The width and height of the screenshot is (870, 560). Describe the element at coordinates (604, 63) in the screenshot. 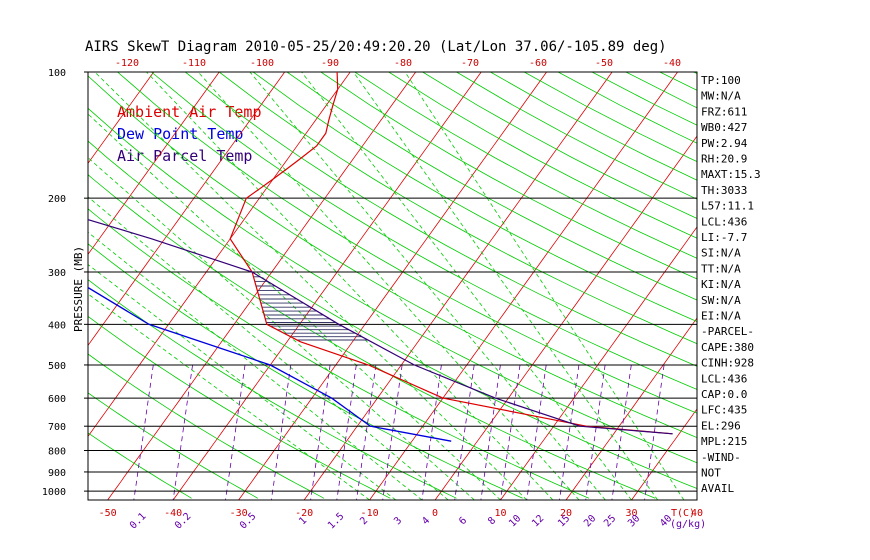

I see `top-temp-tick-label: -50` at that location.